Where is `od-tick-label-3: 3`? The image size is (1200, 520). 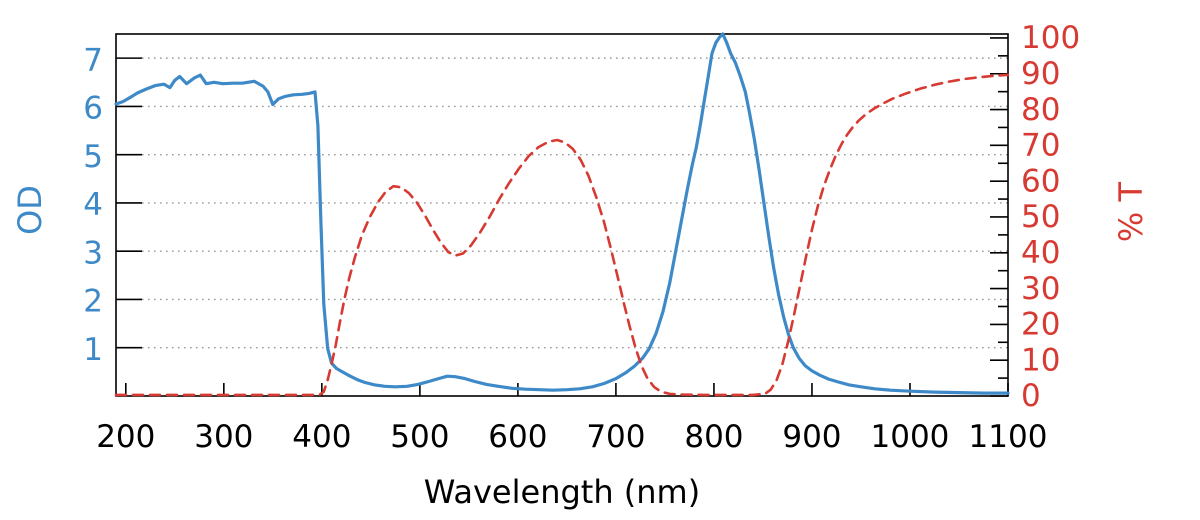 od-tick-label-3: 3 is located at coordinates (93, 253).